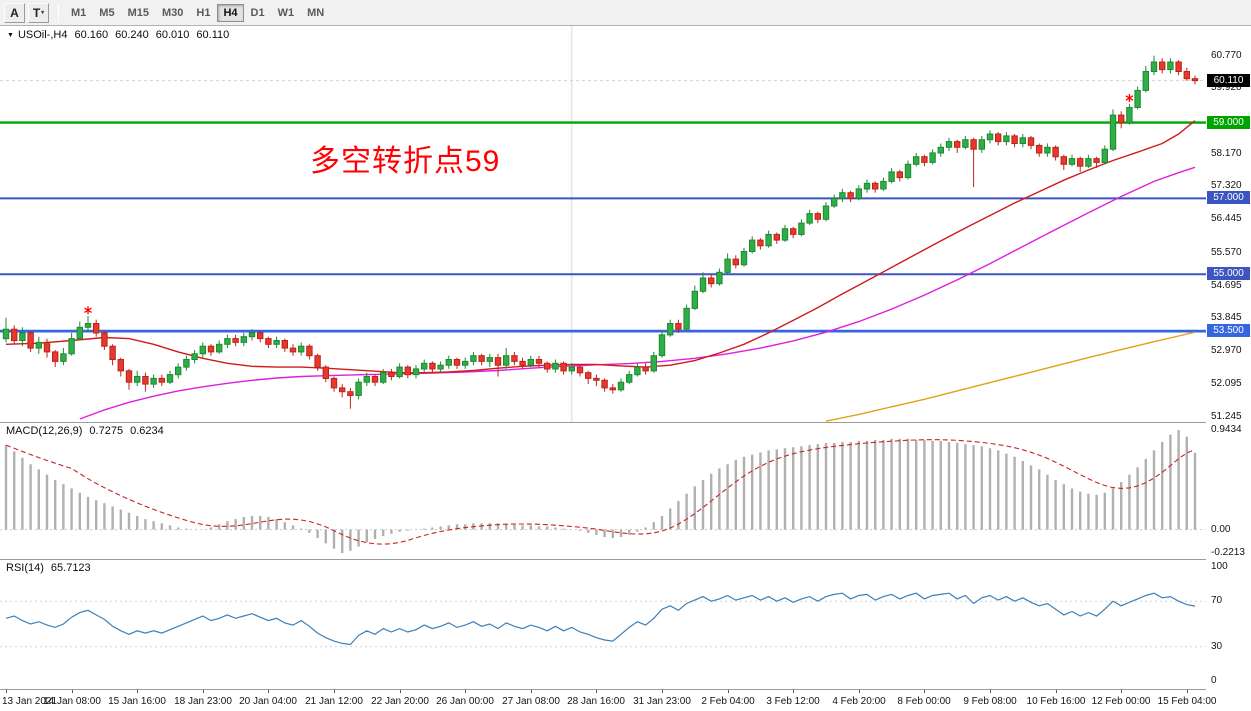 This screenshot has width=1251, height=711. Describe the element at coordinates (1056, 701) in the screenshot. I see `time-axis-label: 10 Feb 16:00` at that location.